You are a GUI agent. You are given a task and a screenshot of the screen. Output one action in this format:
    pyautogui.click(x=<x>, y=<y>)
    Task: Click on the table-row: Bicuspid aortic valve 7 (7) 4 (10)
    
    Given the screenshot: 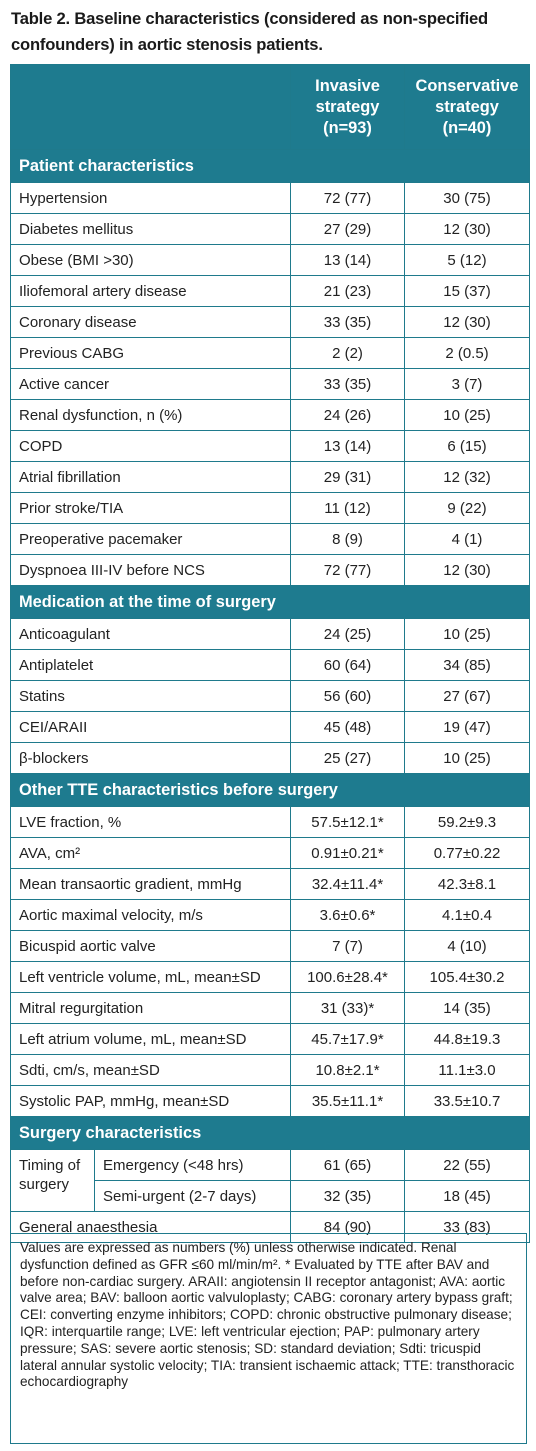 What is the action you would take?
    pyautogui.click(x=270, y=946)
    